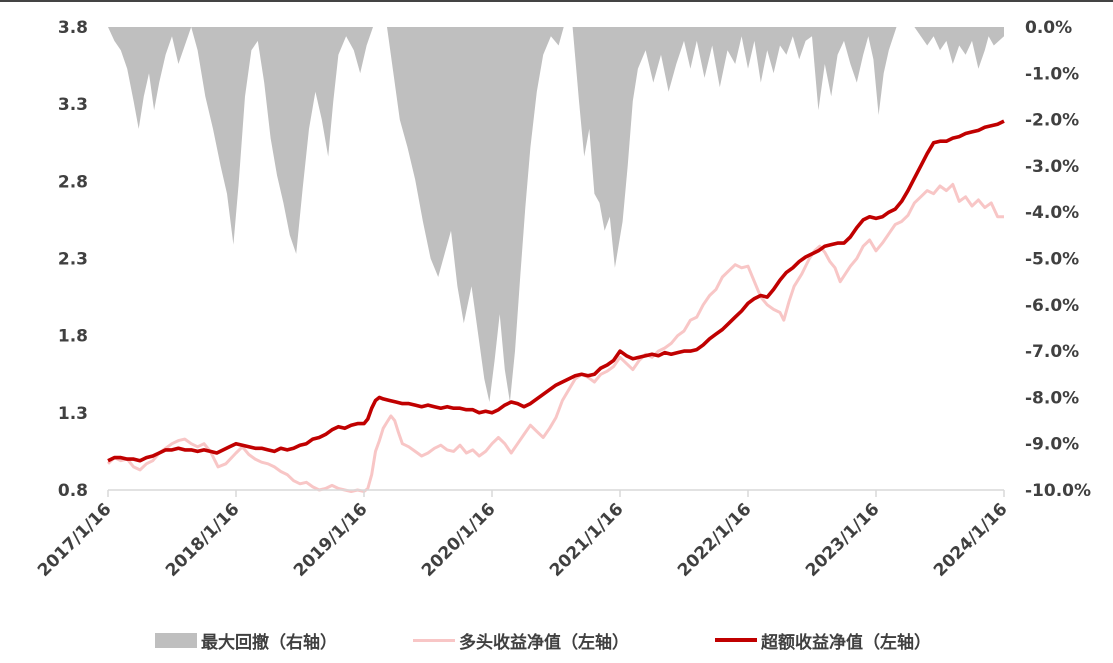  Describe the element at coordinates (714, 539) in the screenshot. I see `x-tick-label: 2022/1/16` at that location.